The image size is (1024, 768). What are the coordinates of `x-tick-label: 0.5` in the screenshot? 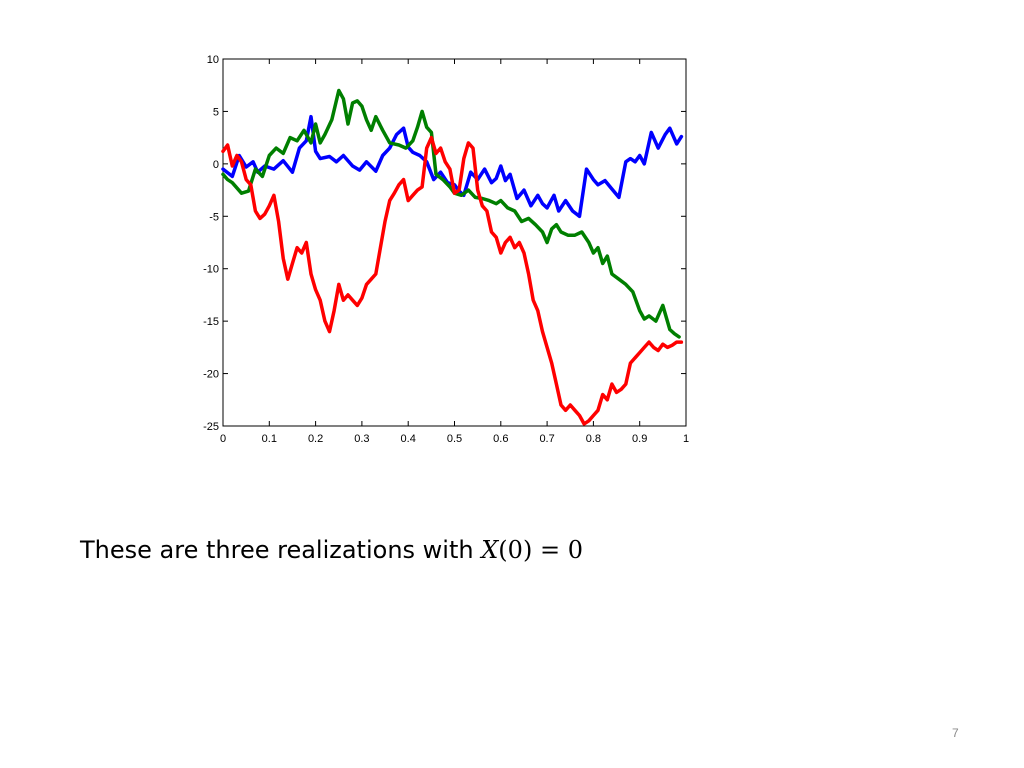 It's located at (454, 439).